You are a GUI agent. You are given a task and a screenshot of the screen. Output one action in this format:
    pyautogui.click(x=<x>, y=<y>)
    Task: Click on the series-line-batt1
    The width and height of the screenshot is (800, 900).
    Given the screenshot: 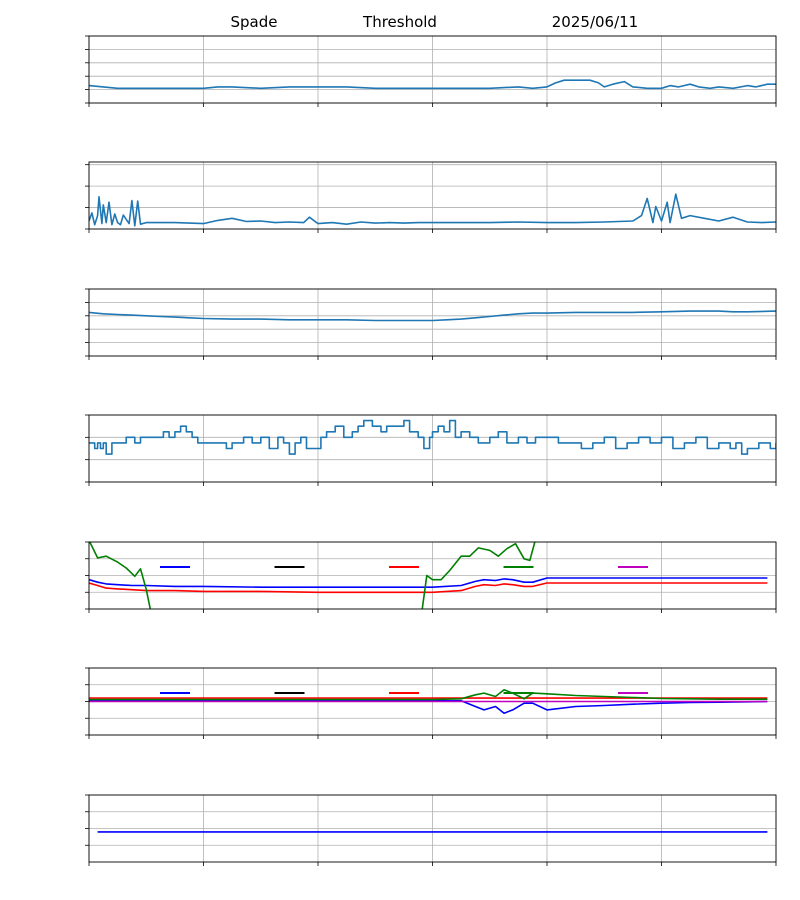 What is the action you would take?
    pyautogui.click(x=428, y=582)
    